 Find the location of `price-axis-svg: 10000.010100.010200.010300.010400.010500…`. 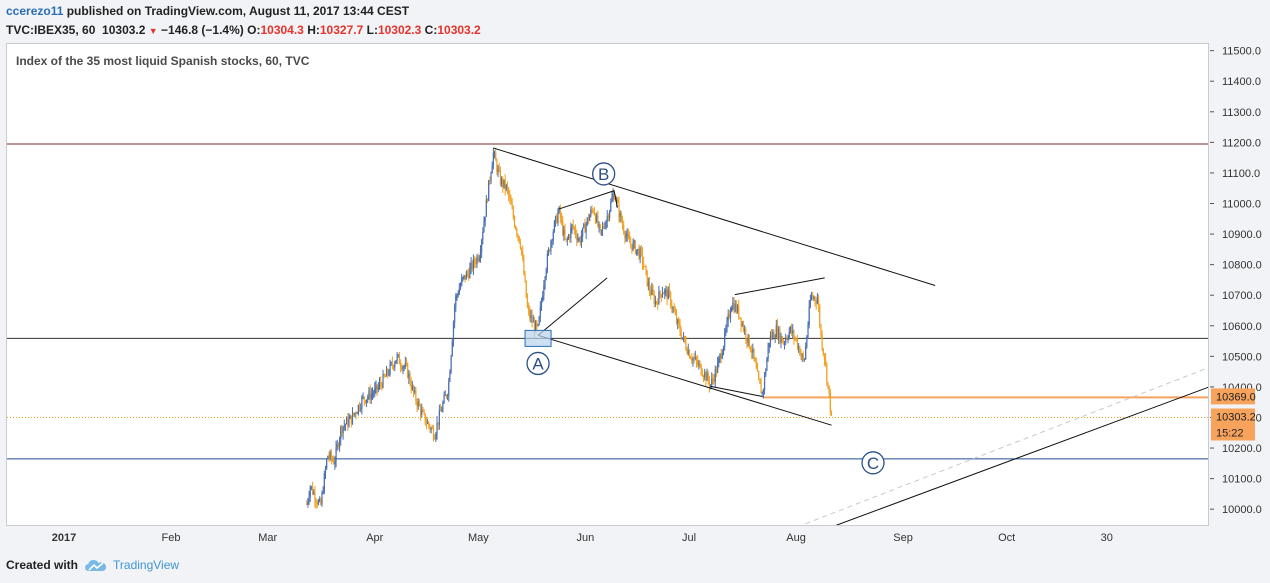

price-axis-svg: 10000.010100.010200.010300.010400.010500… is located at coordinates (1240, 284).